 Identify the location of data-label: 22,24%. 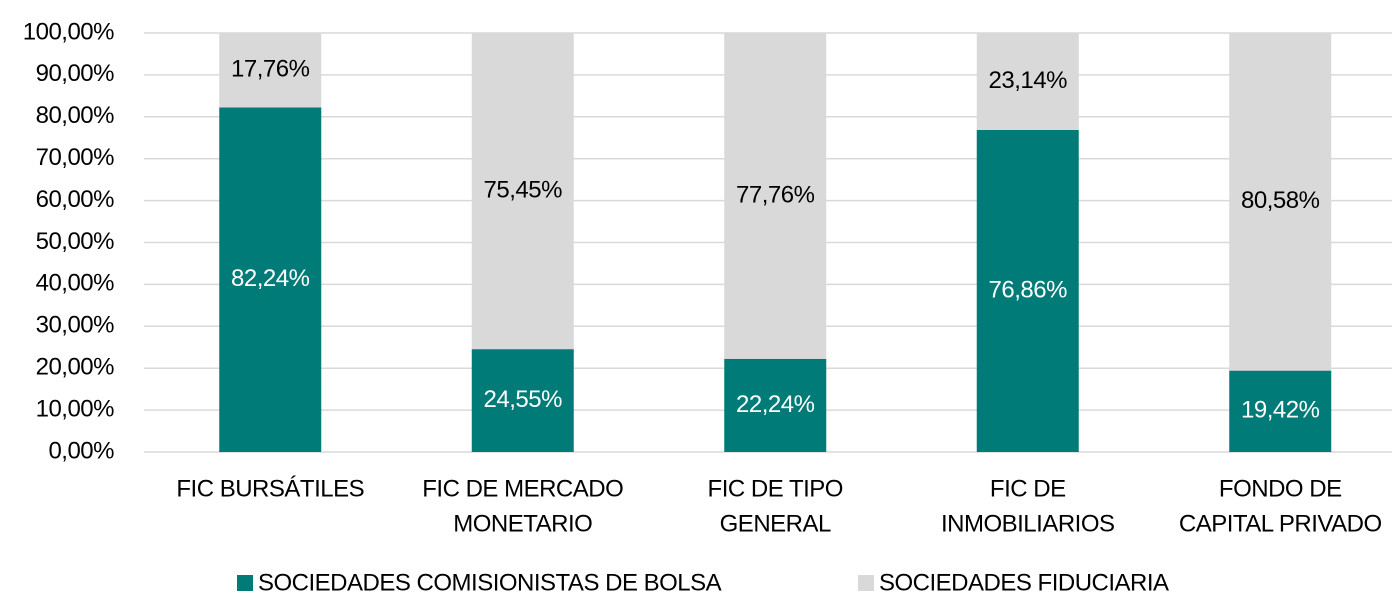
(775, 404).